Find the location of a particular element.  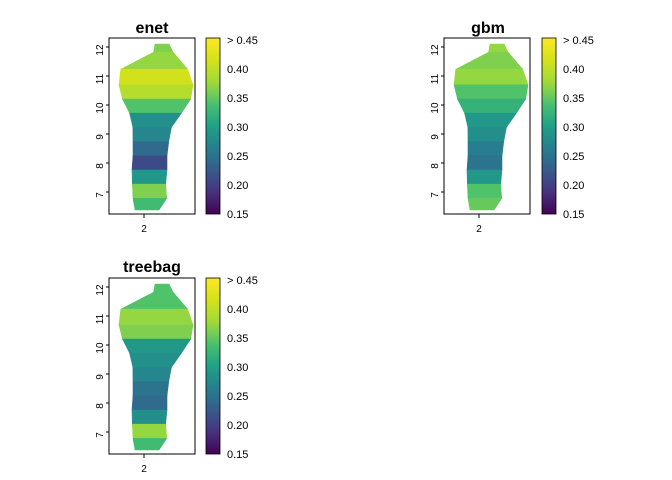

panel-title: enet is located at coordinates (153, 28).